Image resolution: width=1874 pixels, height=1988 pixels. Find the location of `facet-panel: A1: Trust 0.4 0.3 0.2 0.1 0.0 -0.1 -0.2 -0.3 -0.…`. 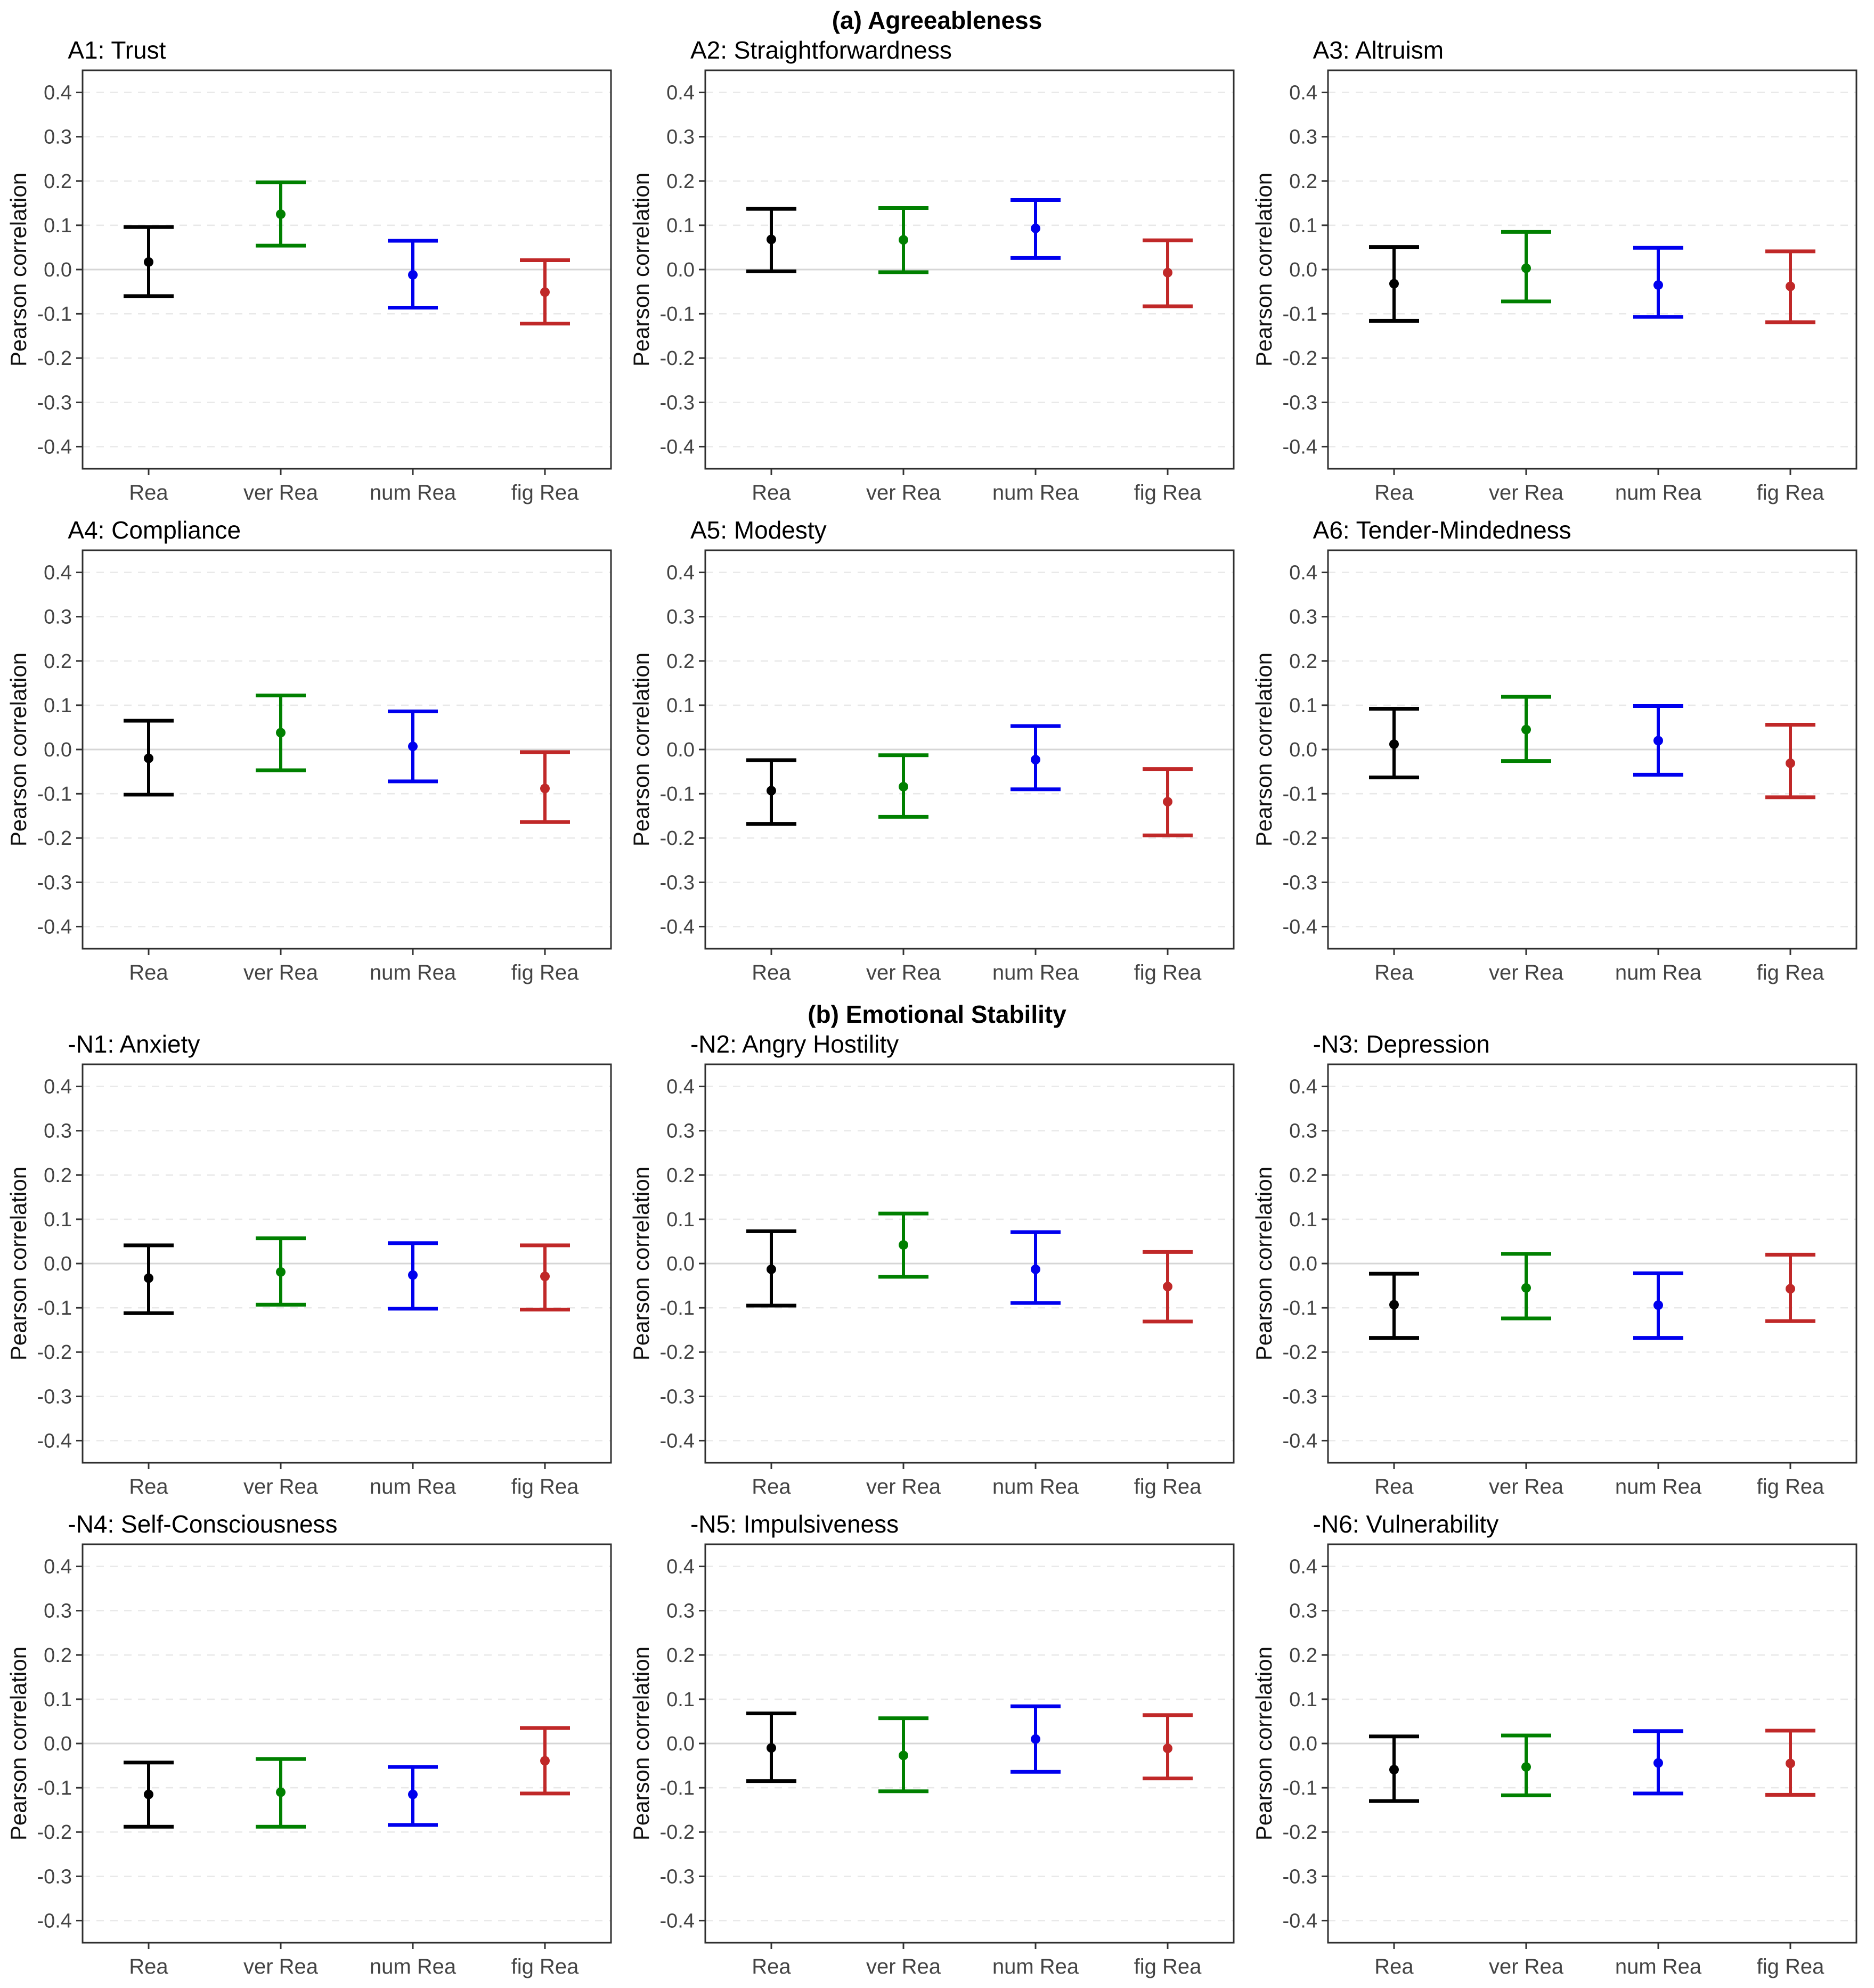

facet-panel: A1: Trust 0.4 0.3 0.2 0.1 0.0 -0.1 -0.2 -0.3 -0.… is located at coordinates (314, 274).